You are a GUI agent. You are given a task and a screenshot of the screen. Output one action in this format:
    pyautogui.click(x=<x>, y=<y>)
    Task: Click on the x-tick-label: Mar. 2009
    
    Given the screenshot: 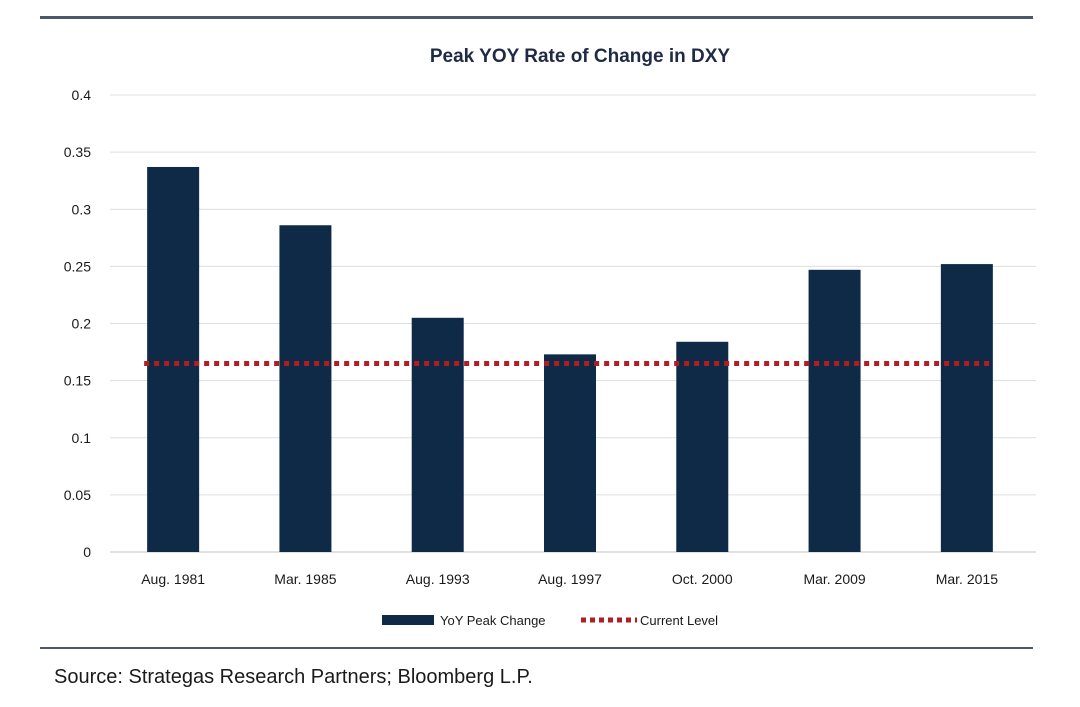 What is the action you would take?
    pyautogui.click(x=834, y=579)
    